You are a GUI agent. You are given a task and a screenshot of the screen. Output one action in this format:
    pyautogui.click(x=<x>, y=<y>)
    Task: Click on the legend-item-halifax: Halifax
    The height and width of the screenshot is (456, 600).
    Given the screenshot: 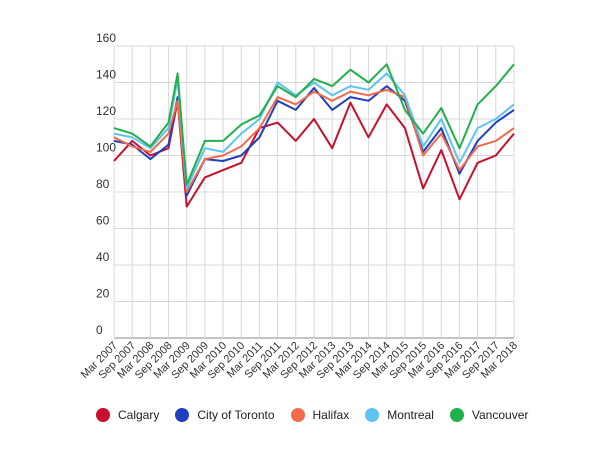 What is the action you would take?
    pyautogui.click(x=320, y=415)
    